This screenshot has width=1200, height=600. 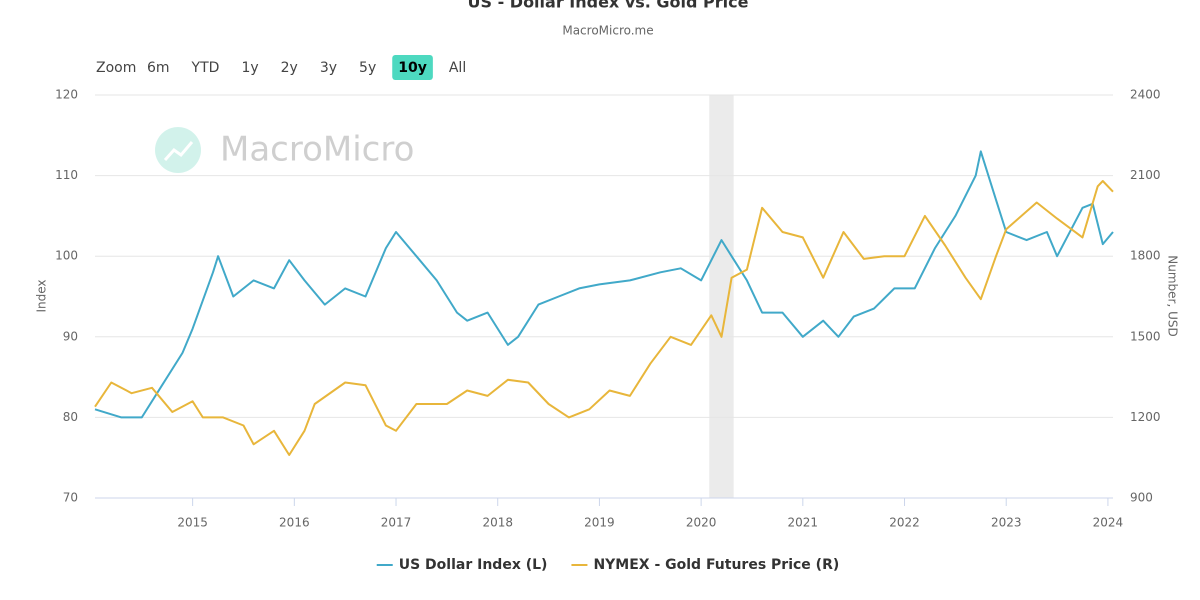 What do you see at coordinates (328, 68) in the screenshot?
I see `range-button: 3y` at bounding box center [328, 68].